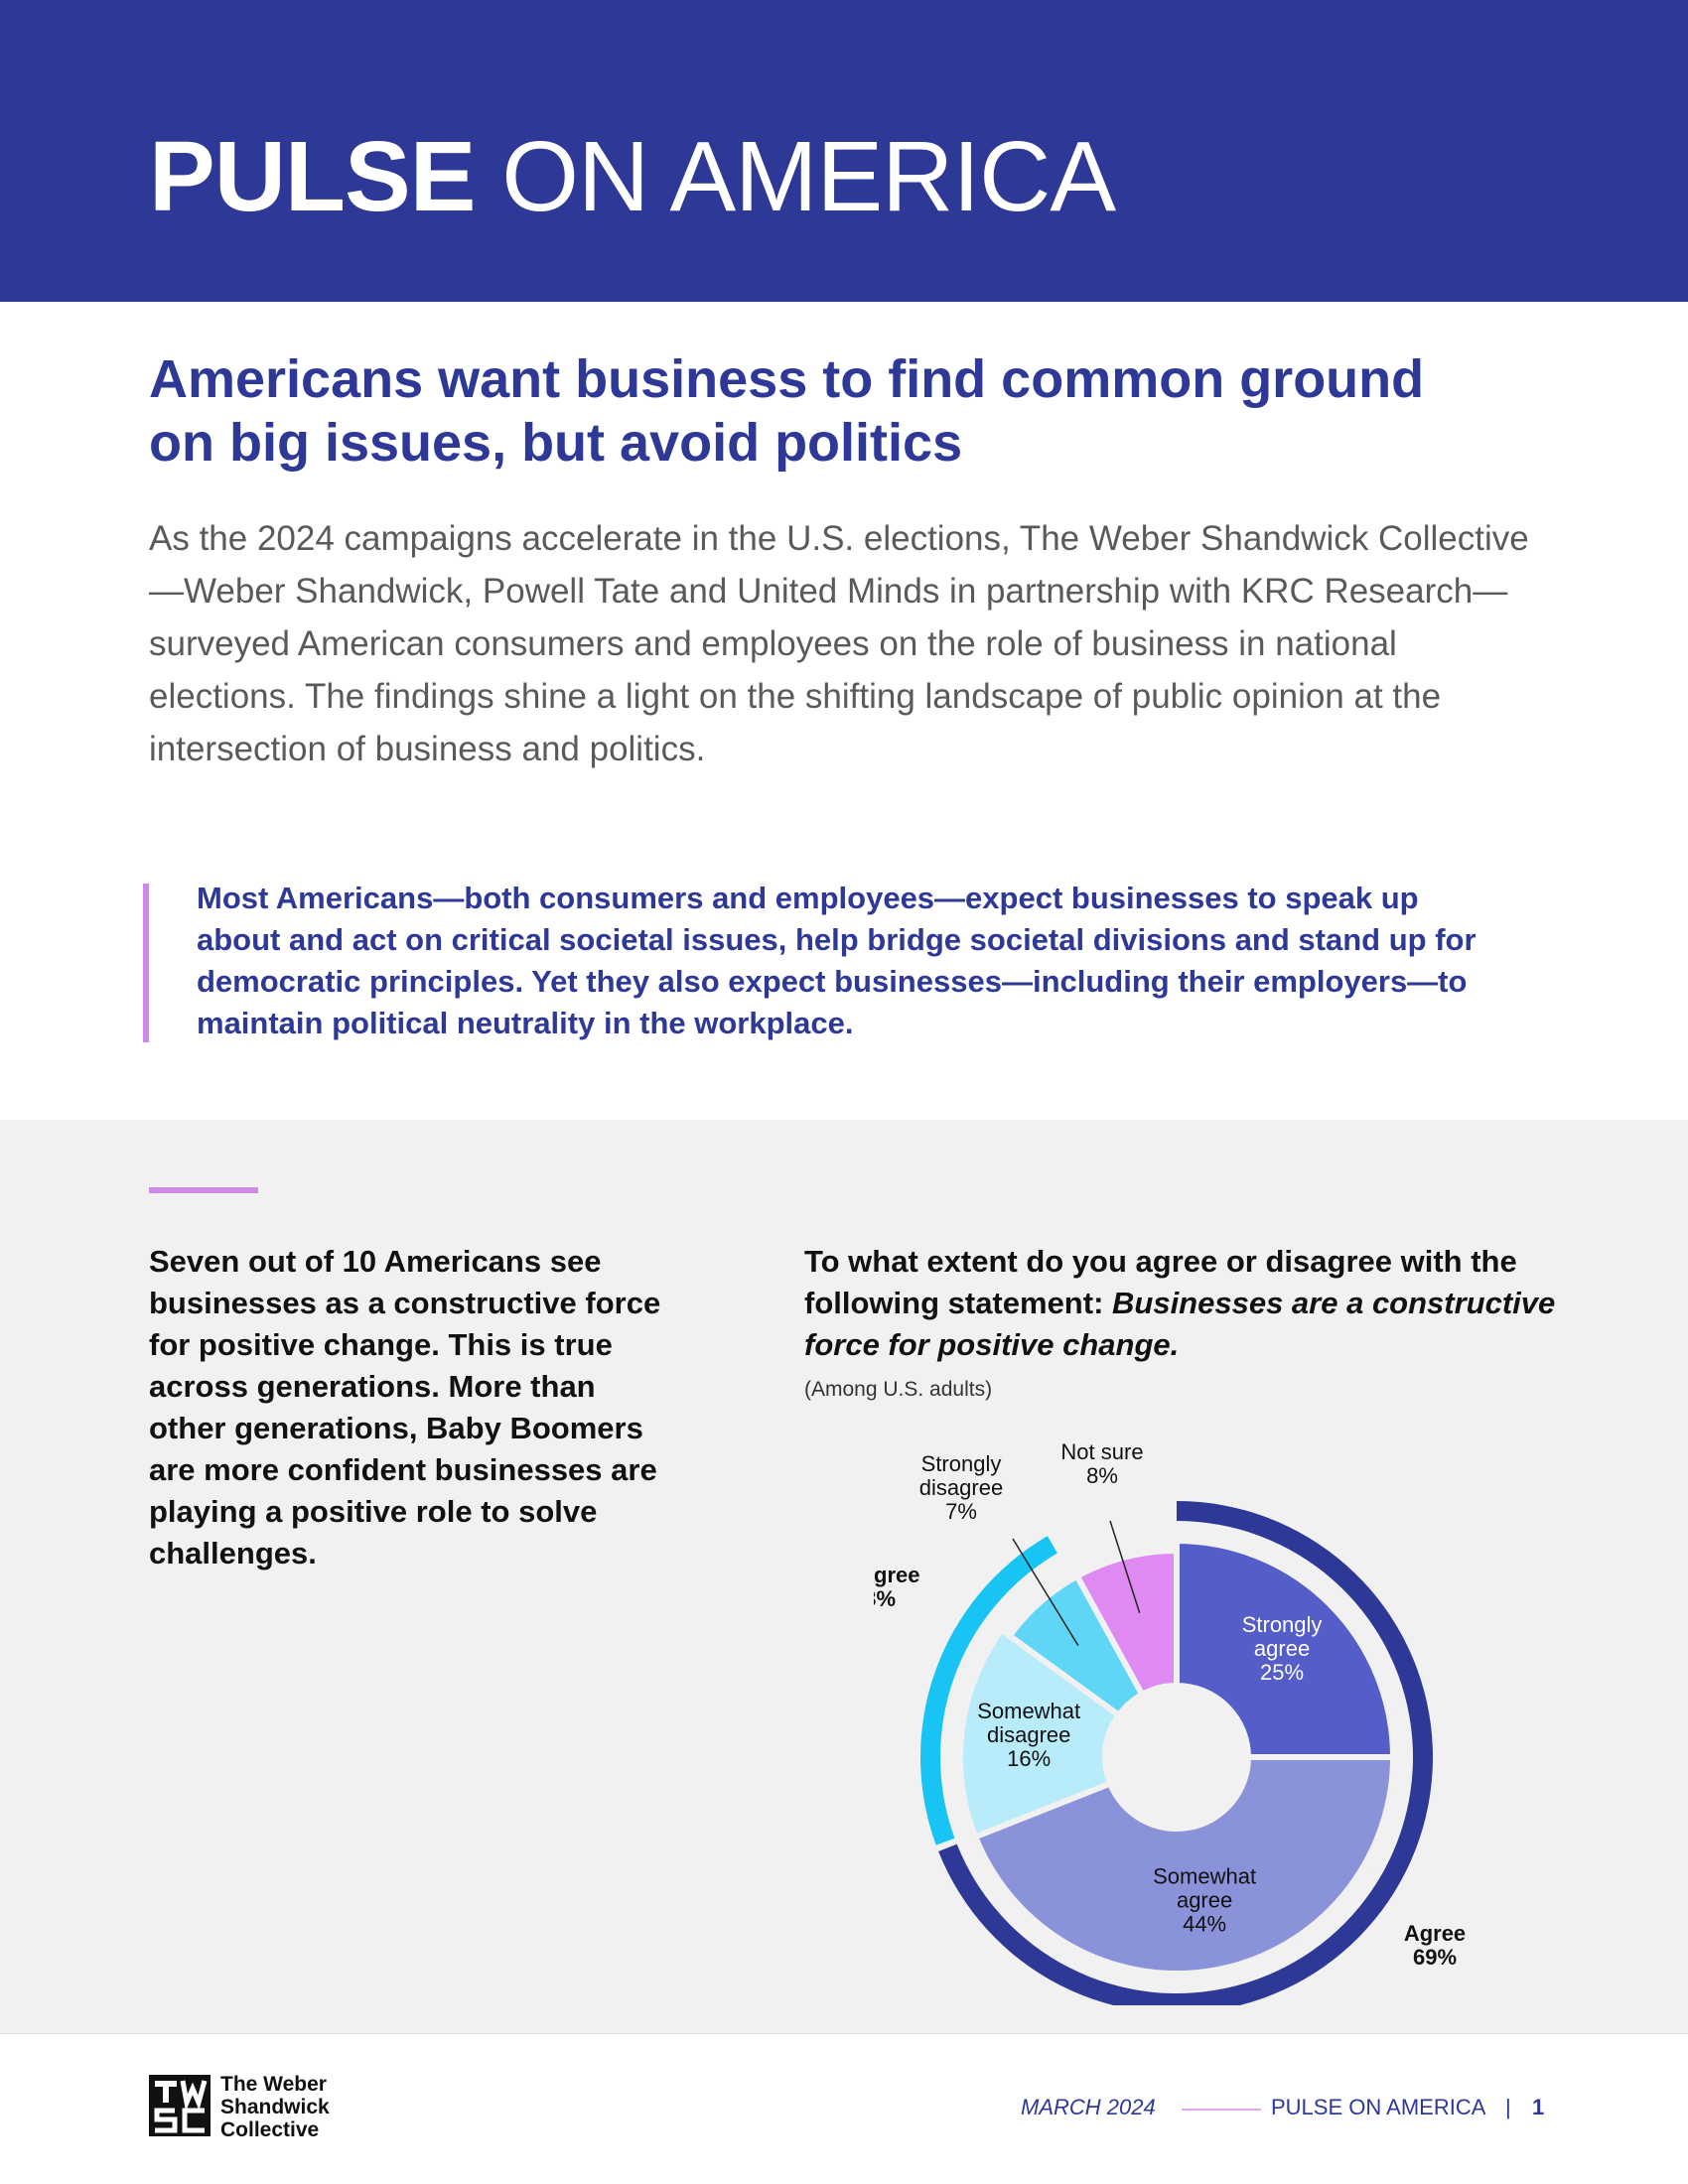  Describe the element at coordinates (1101, 1463) in the screenshot. I see `slice-label-outside: Not sure 8%` at that location.